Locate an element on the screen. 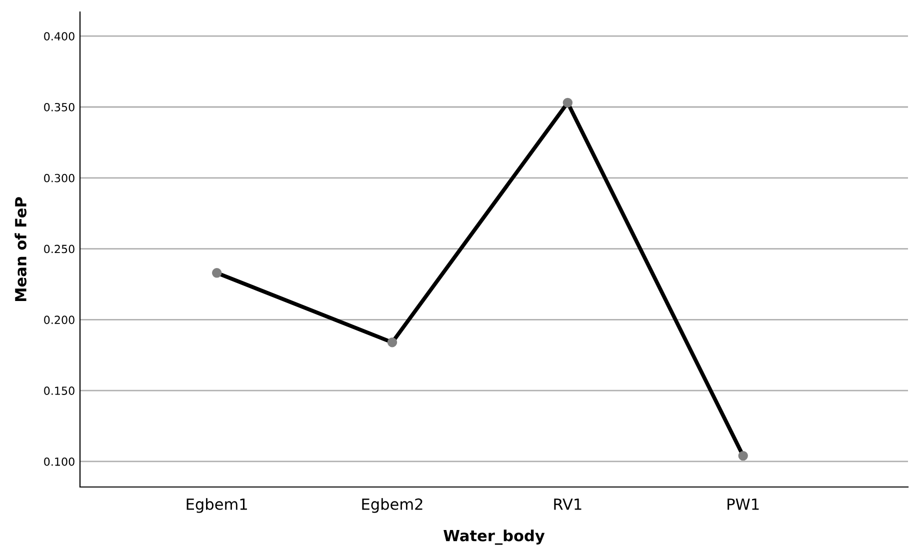 The height and width of the screenshot is (553, 914). x-axis-title: Water_body is located at coordinates (494, 537).